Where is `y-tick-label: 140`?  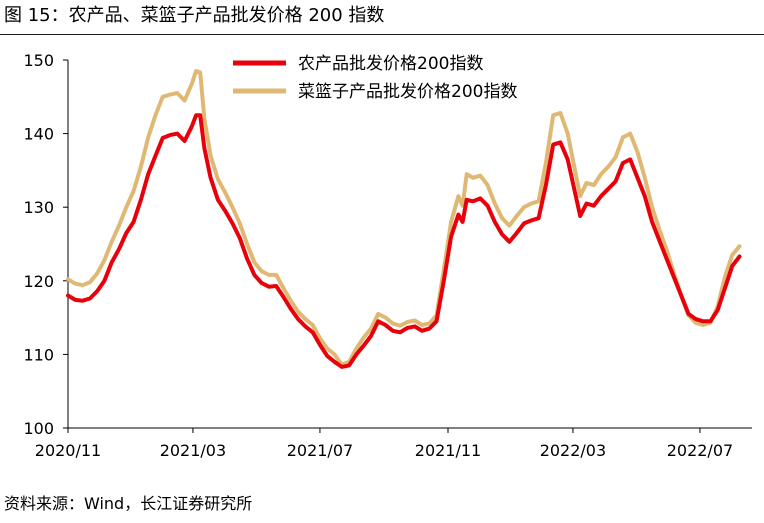 y-tick-label: 140 is located at coordinates (38, 134).